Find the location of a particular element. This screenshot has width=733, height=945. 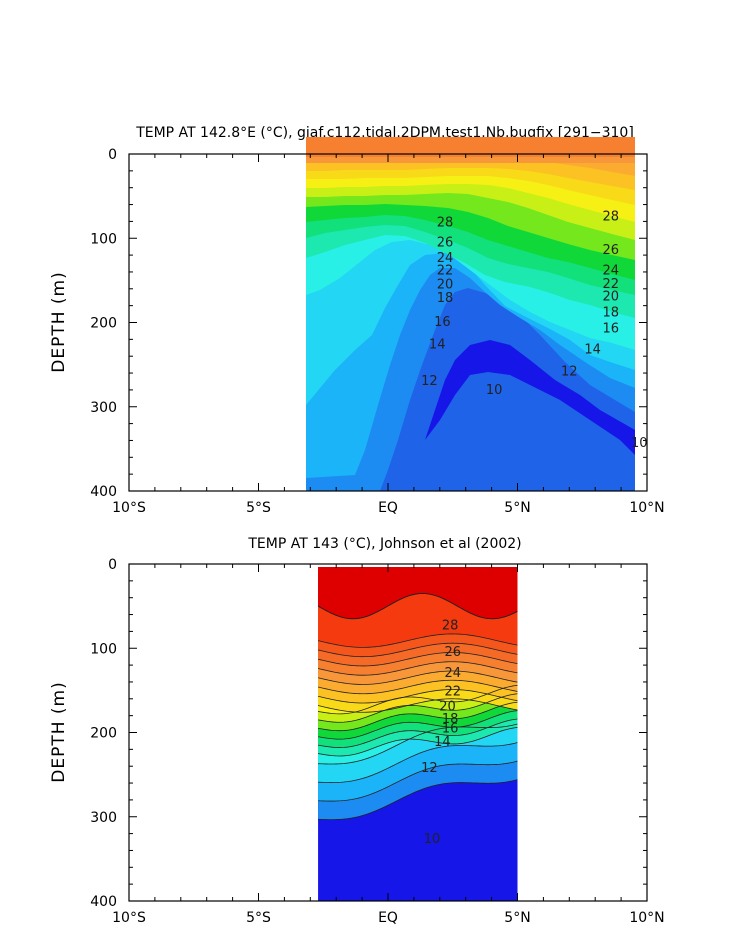

panel-top-y-label: DEPTH (m) is located at coordinates (59, 321).